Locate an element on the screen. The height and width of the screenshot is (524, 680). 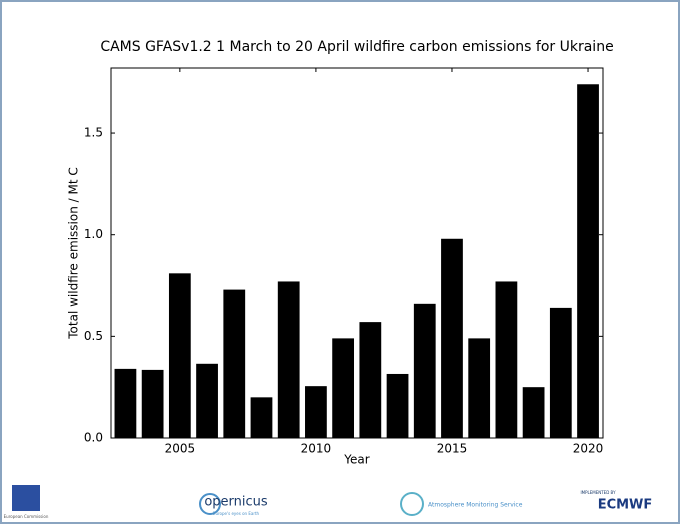
x-tick-label: 2020 is located at coordinates (588, 449).